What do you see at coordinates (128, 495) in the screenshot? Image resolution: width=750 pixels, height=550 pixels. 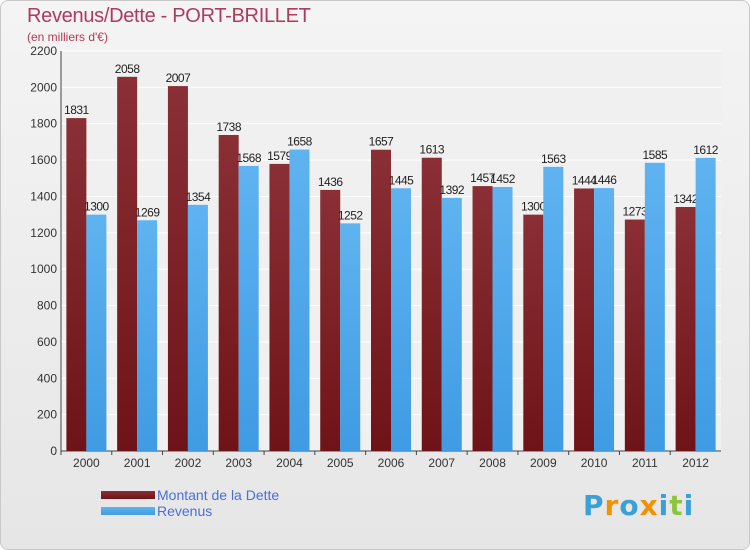 I see `legend-swatch-debt` at bounding box center [128, 495].